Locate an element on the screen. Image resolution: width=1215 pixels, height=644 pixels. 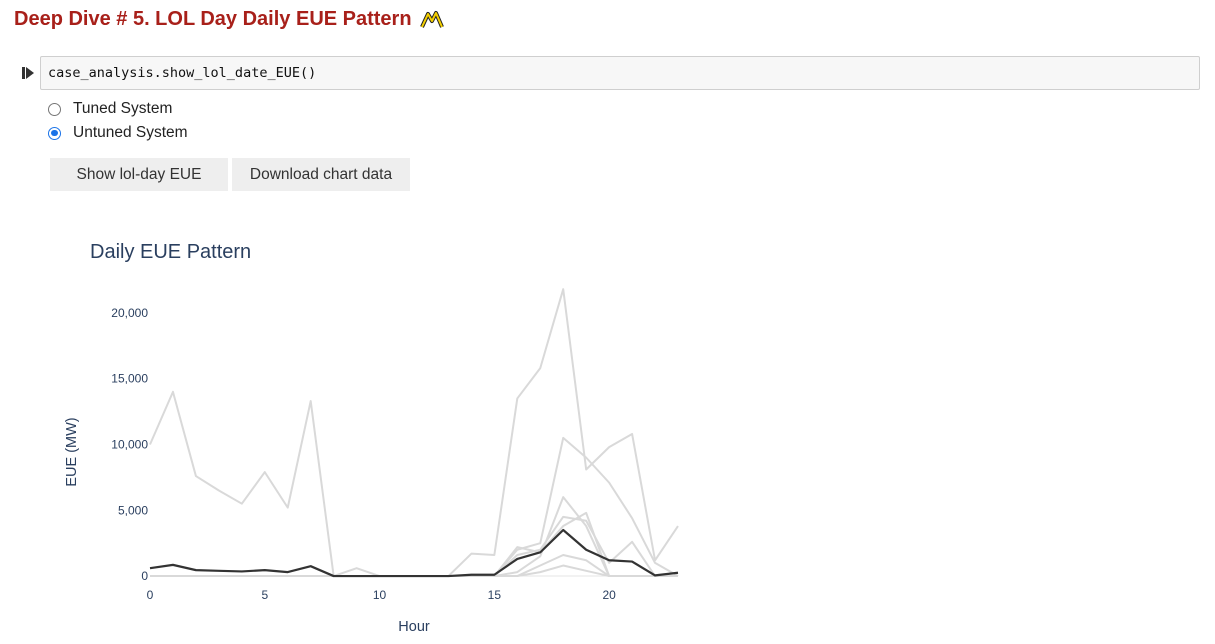
series-line-background is located at coordinates (414, 537).